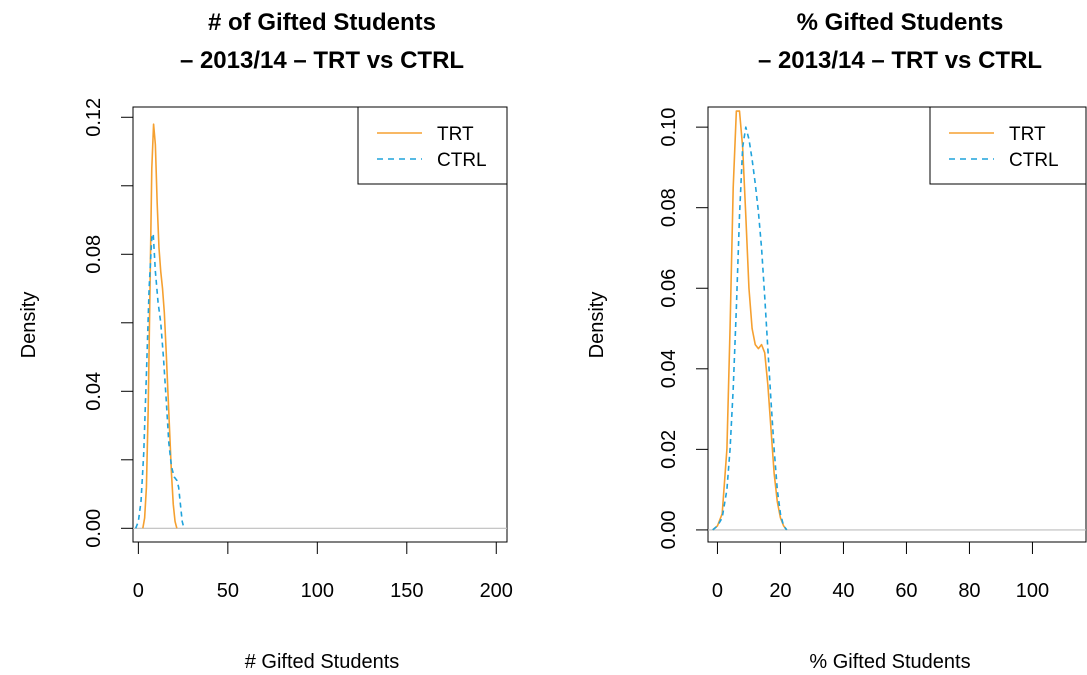 The height and width of the screenshot is (675, 1087). Describe the element at coordinates (880, 571) in the screenshot. I see `x-axis-ticks: 0 20 40 60 80 100` at that location.